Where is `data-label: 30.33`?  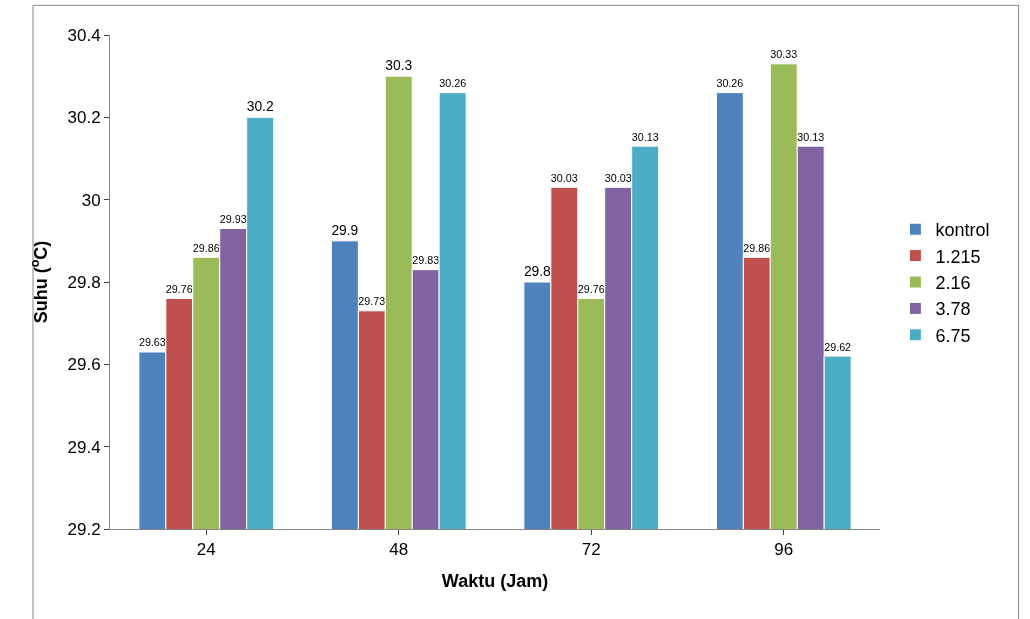 data-label: 30.33 is located at coordinates (784, 54).